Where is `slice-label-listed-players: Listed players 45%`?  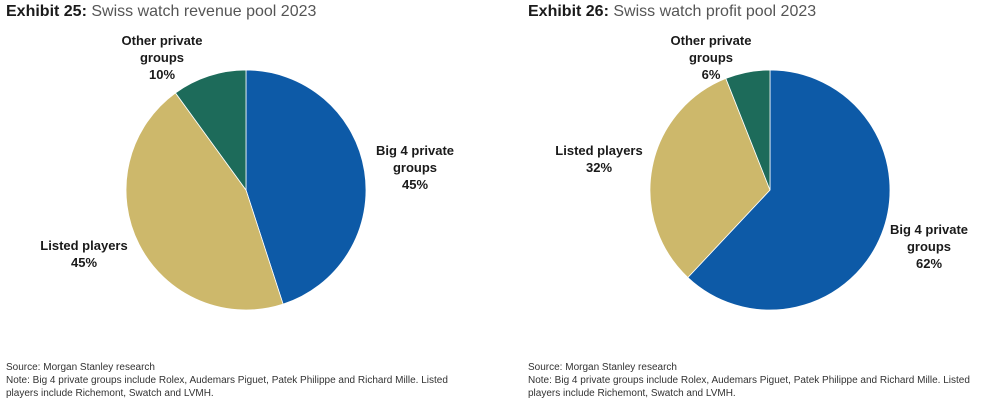
slice-label-listed-players: Listed players 45% is located at coordinates (83, 254).